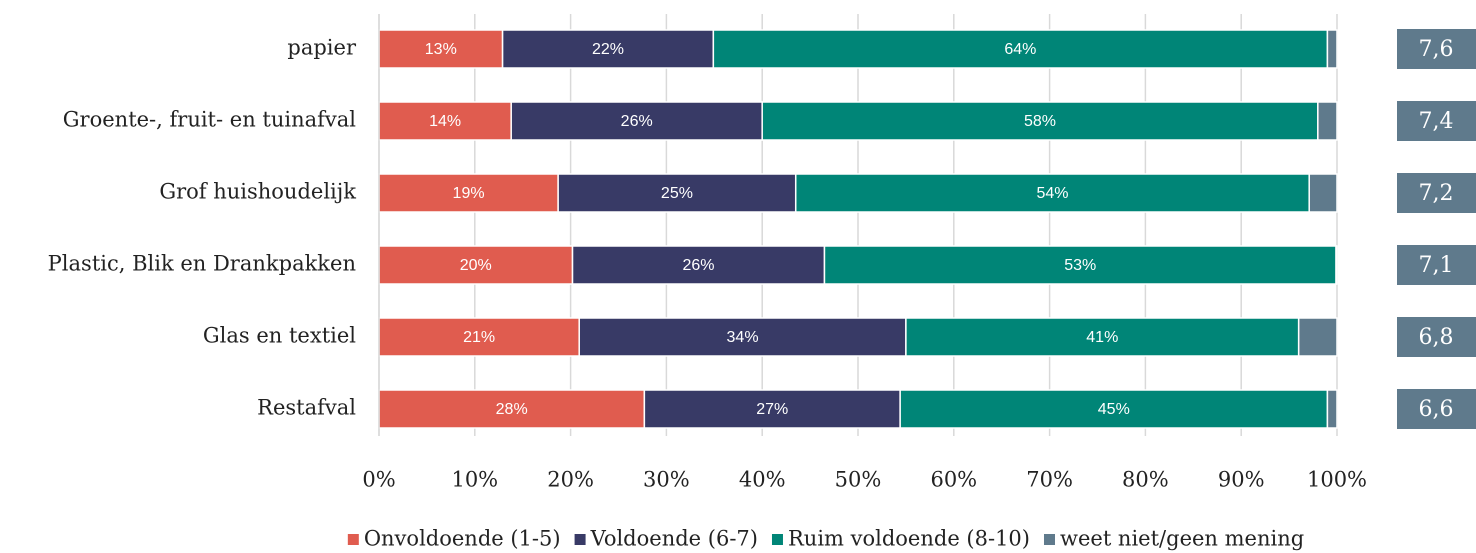 This screenshot has height=553, width=1476. I want to click on x-tick-label: 80%, so click(1145, 480).